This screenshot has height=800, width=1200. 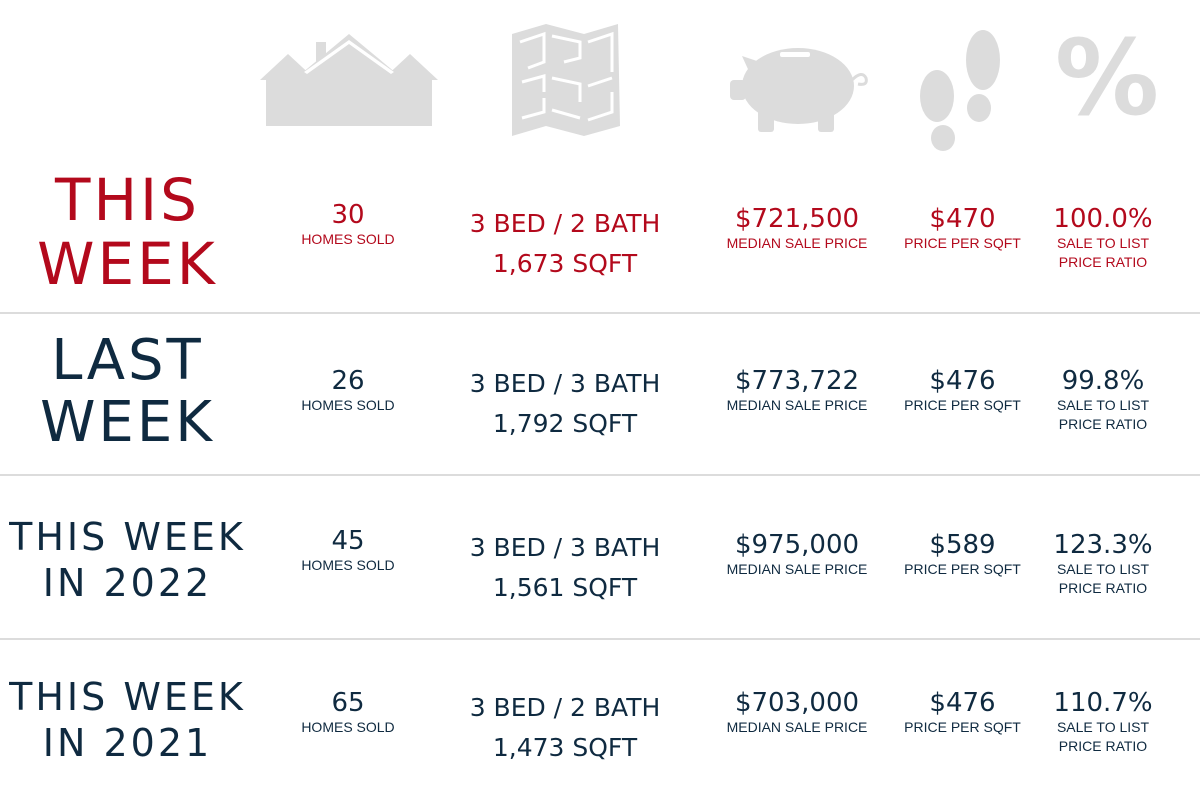 What do you see at coordinates (962, 219) in the screenshot?
I see `price-per-sqft-value: $470` at bounding box center [962, 219].